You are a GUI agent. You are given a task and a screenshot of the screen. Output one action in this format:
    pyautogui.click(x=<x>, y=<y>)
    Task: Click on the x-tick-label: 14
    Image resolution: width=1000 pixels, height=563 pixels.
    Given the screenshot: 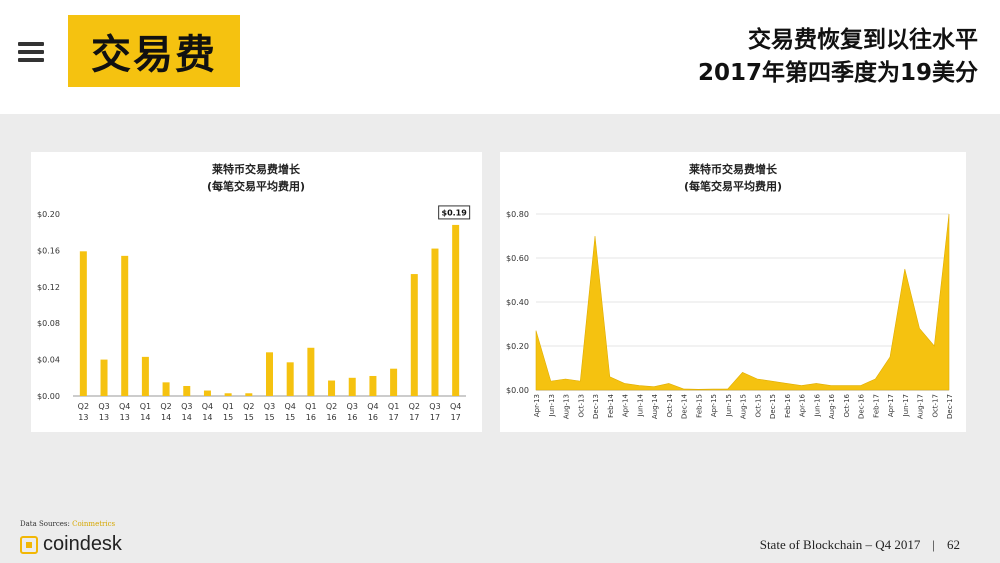 What is the action you would take?
    pyautogui.click(x=207, y=417)
    